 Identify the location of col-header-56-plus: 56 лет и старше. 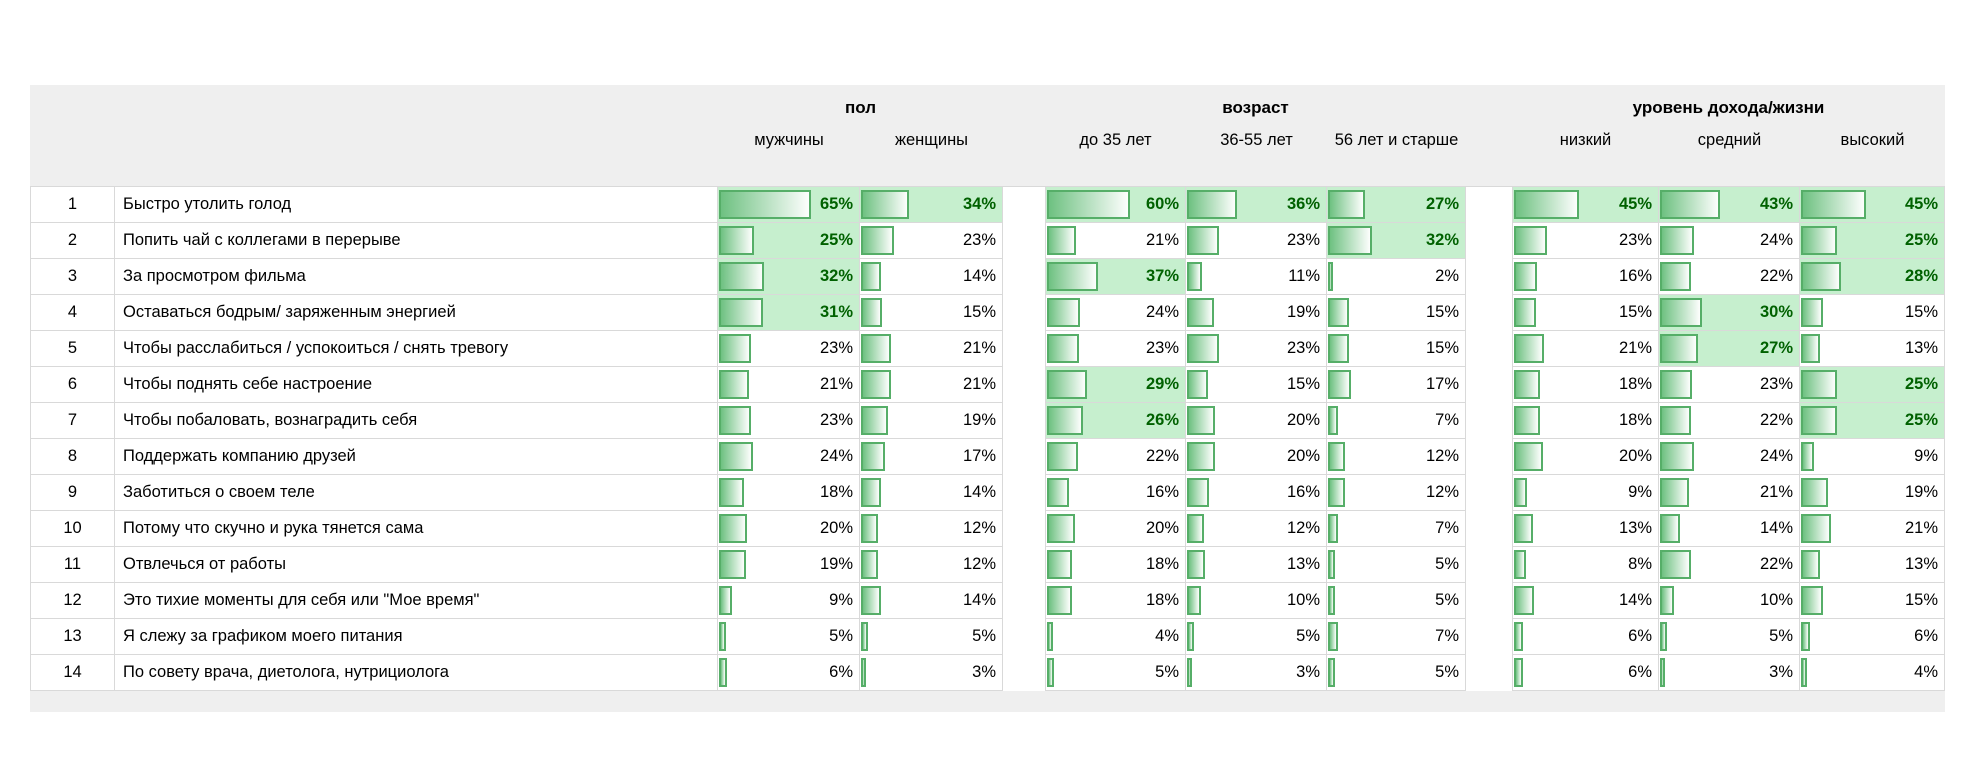
(1396, 140).